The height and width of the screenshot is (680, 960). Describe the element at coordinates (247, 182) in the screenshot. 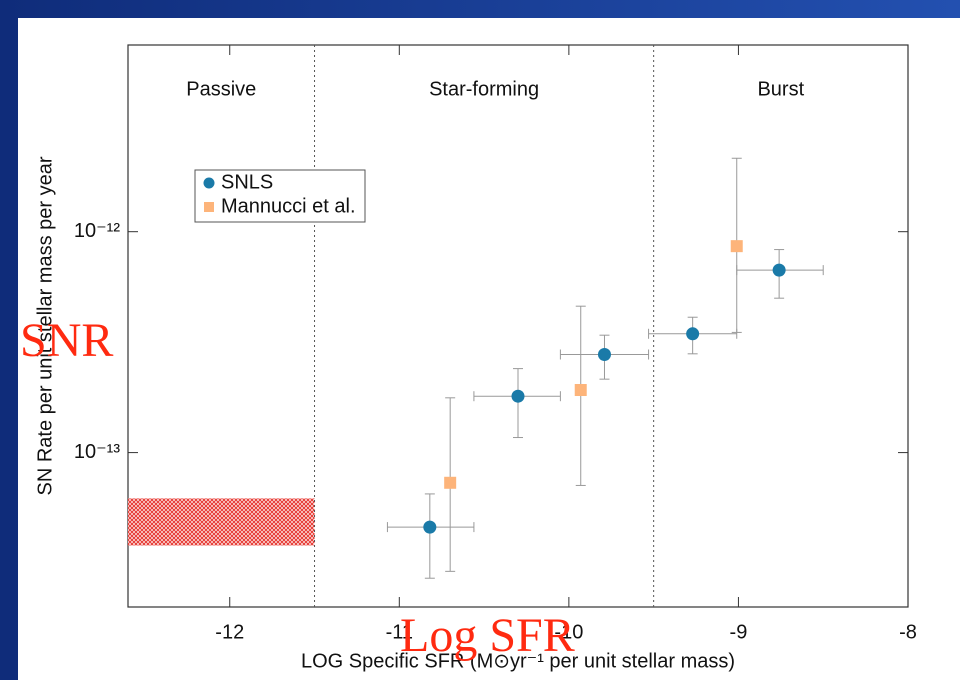

I see `legend-label: SNLS` at that location.